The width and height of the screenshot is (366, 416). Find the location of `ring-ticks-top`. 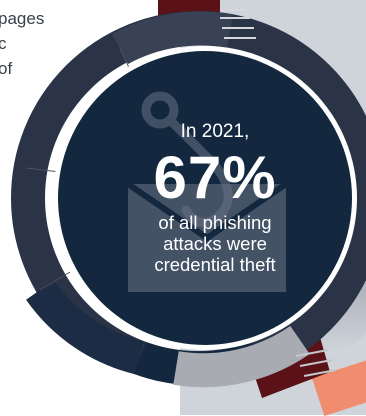

ring-ticks-top is located at coordinates (238, 24).